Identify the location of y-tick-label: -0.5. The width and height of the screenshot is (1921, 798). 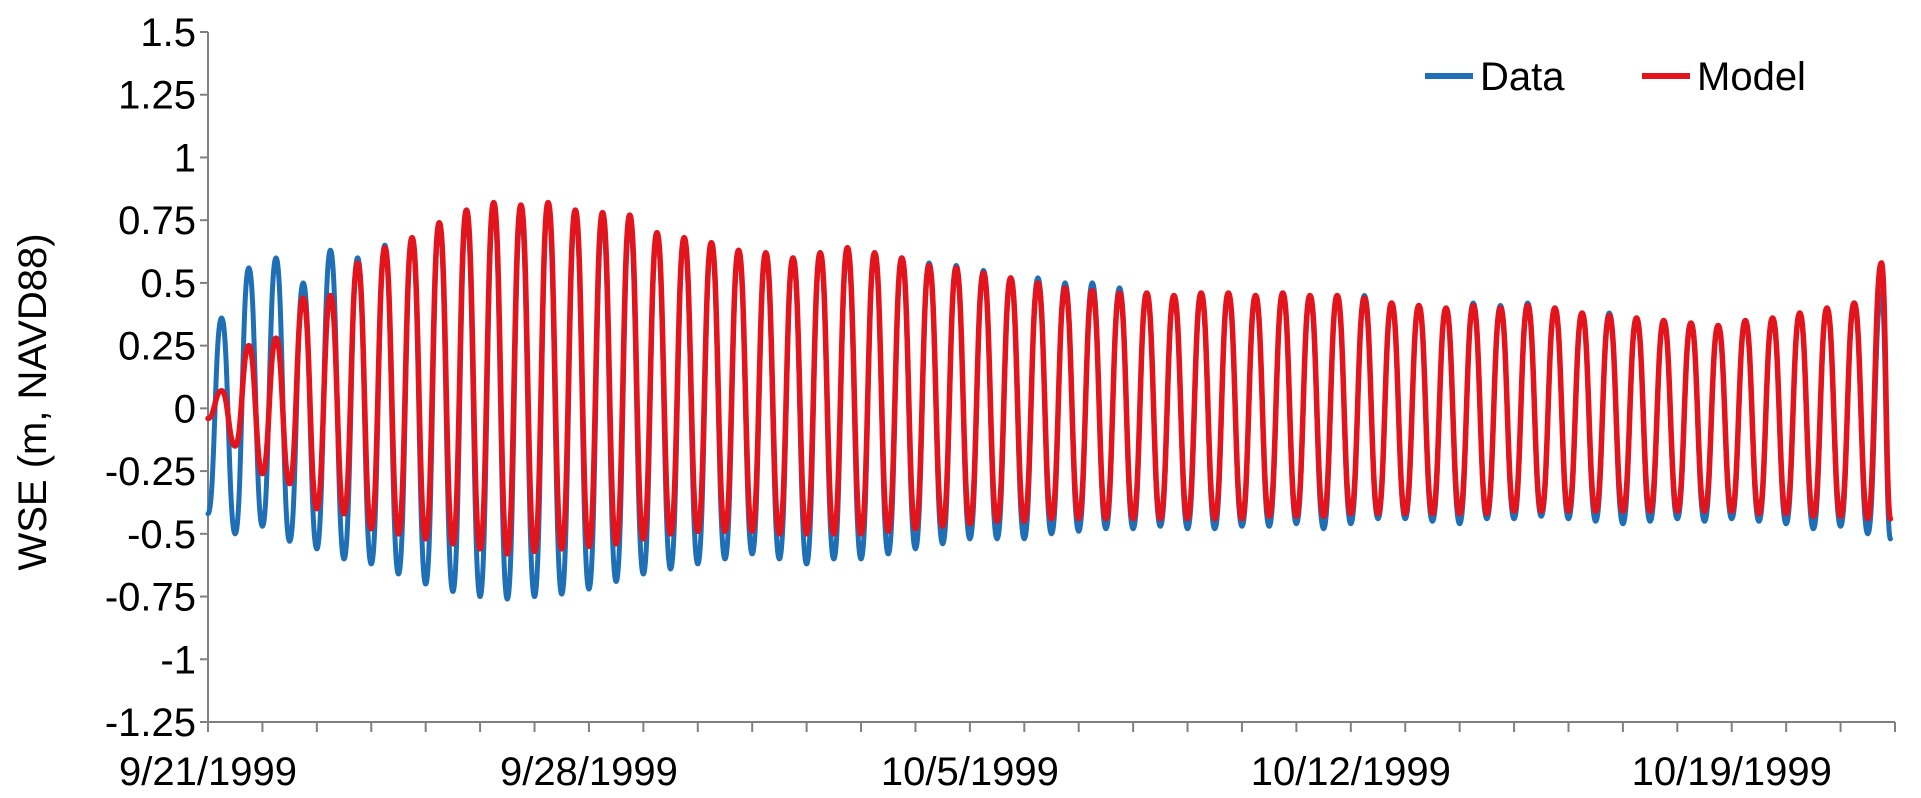
(161, 535).